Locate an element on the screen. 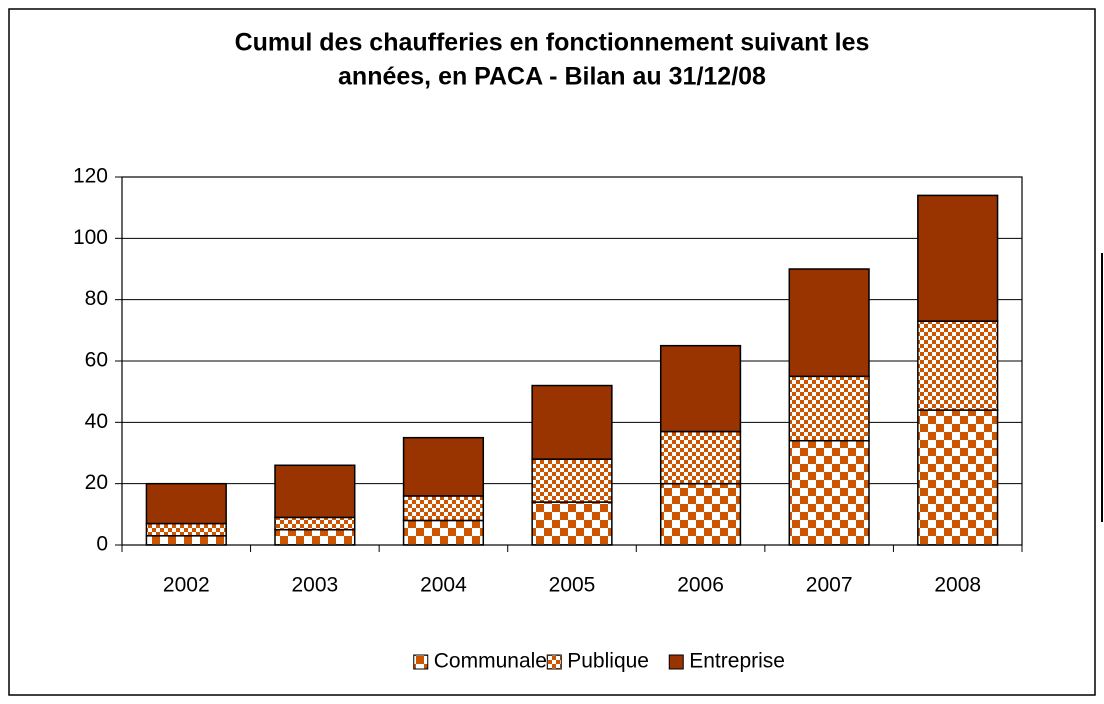  x-tick-label: 2005 is located at coordinates (572, 585).